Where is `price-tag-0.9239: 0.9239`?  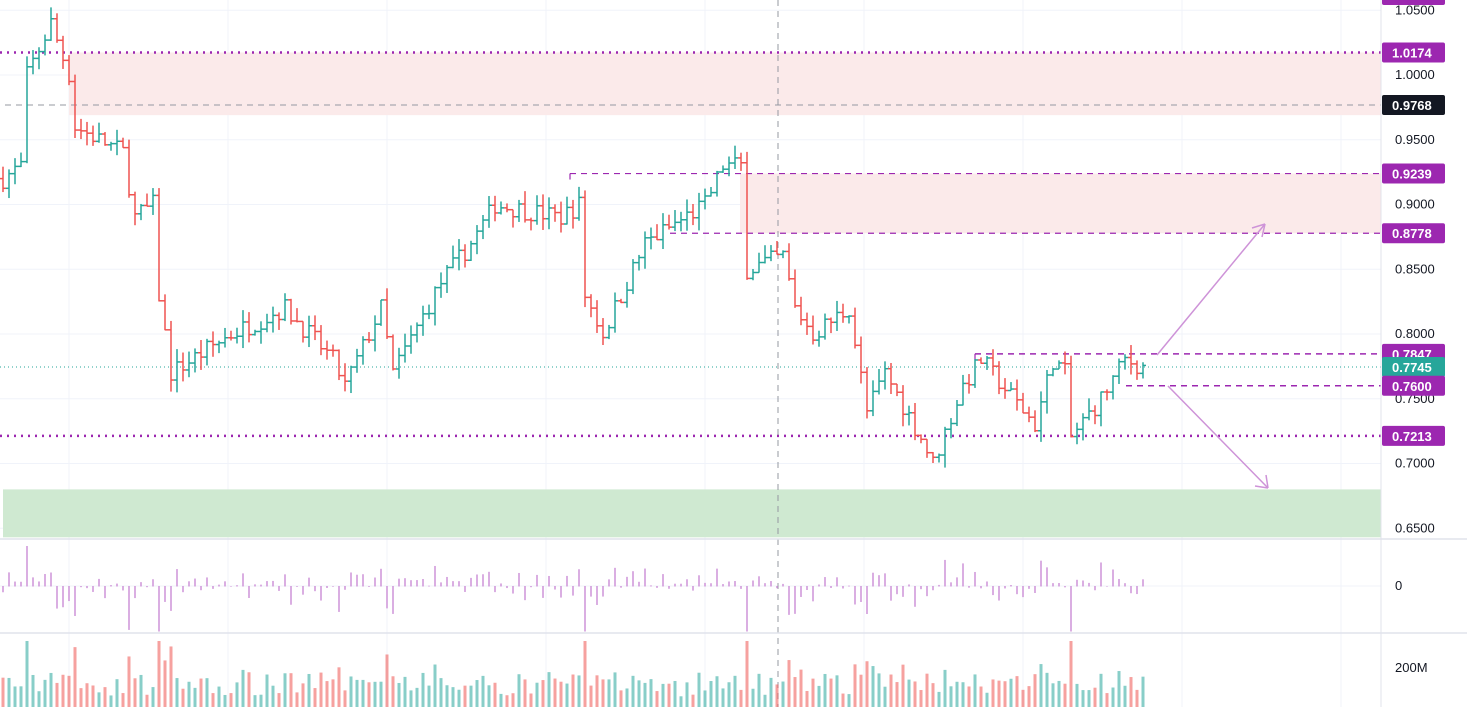 price-tag-0.9239: 0.9239 is located at coordinates (1413, 173).